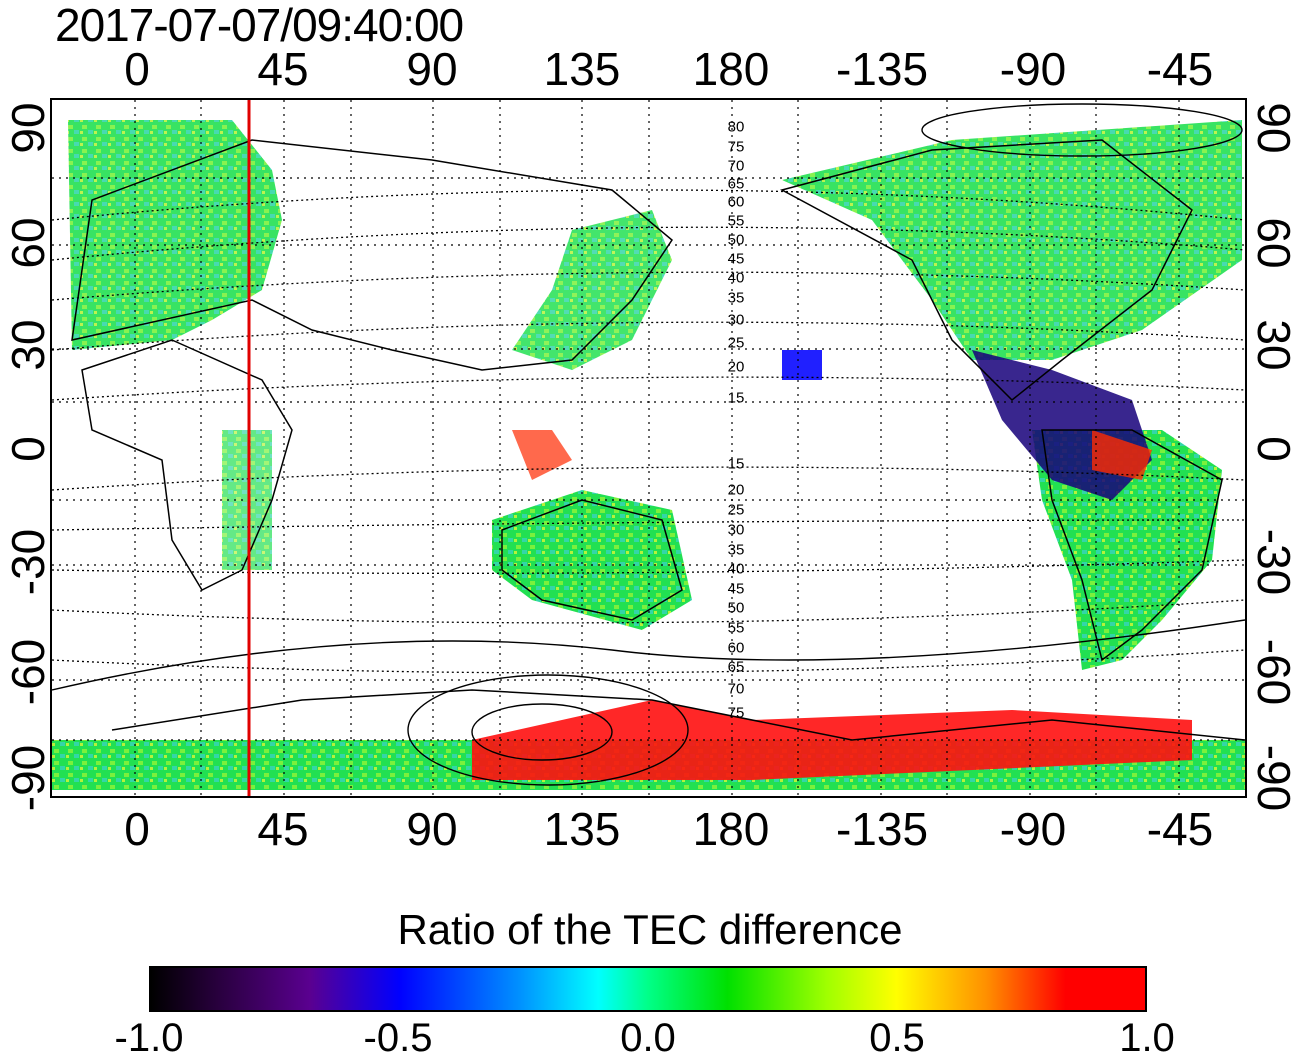 The height and width of the screenshot is (1064, 1296). What do you see at coordinates (882, 829) in the screenshot?
I see `bottom-lon-tick: -135` at bounding box center [882, 829].